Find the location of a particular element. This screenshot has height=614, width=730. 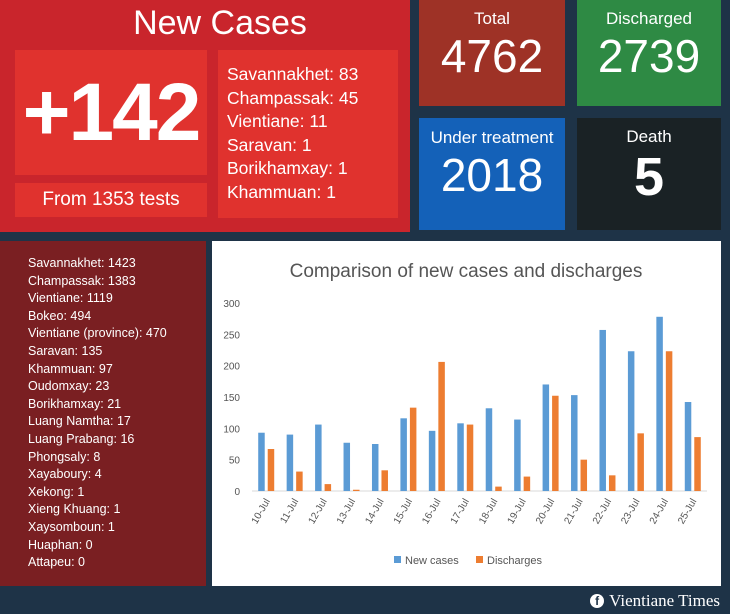

province-today-item: Savannakhet: 83 is located at coordinates (293, 74).